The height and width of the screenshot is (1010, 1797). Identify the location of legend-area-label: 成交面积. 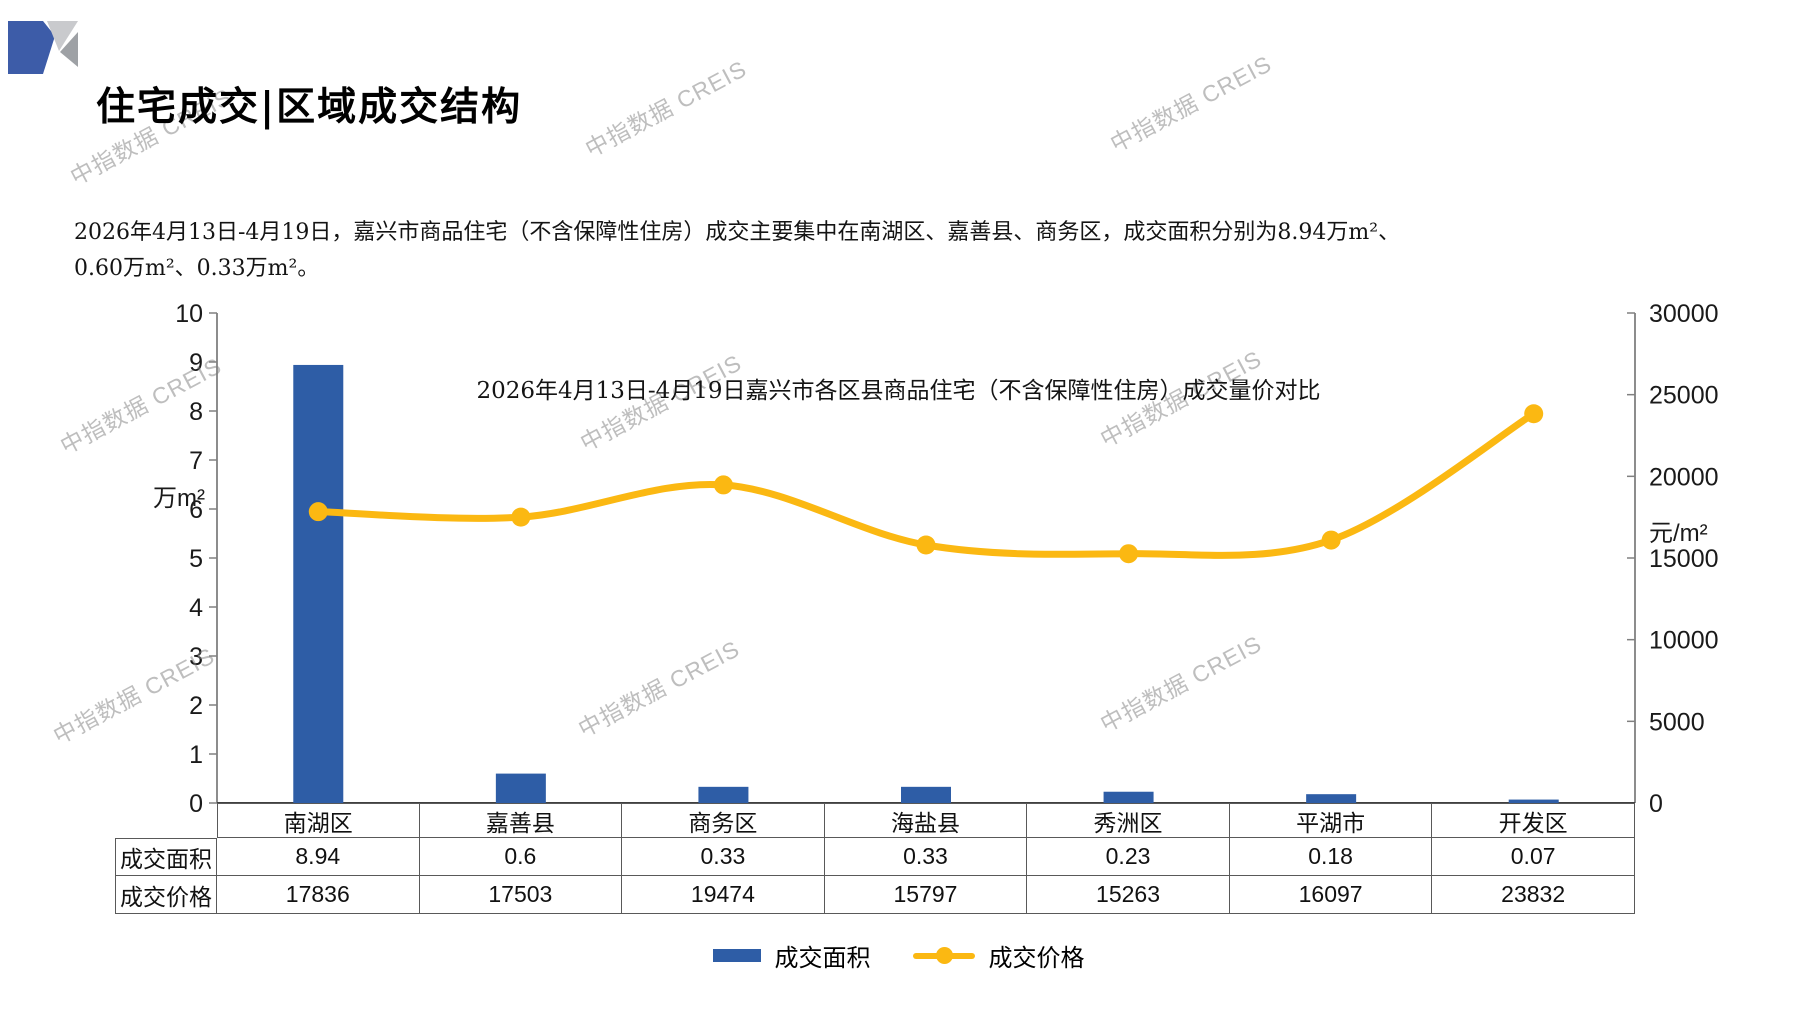
(822, 958).